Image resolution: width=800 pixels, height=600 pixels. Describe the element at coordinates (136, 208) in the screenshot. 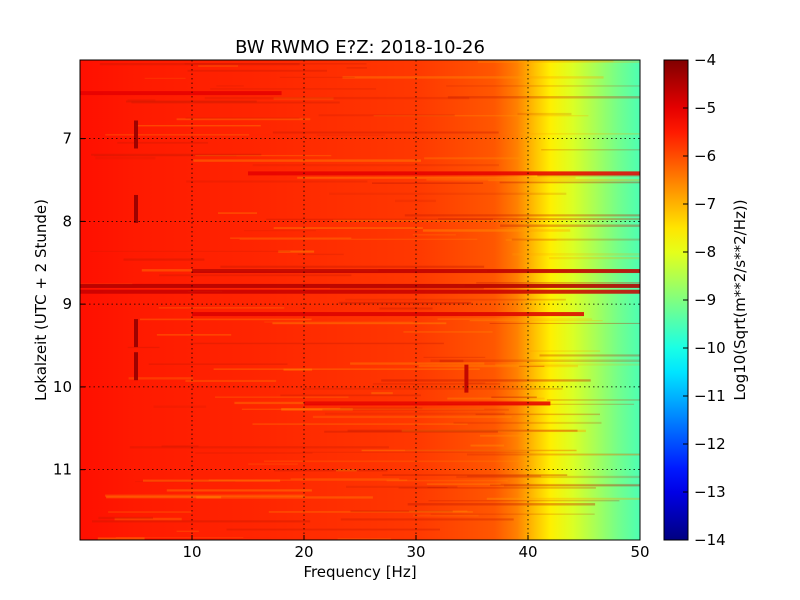

I see `spectrogram-spot` at that location.